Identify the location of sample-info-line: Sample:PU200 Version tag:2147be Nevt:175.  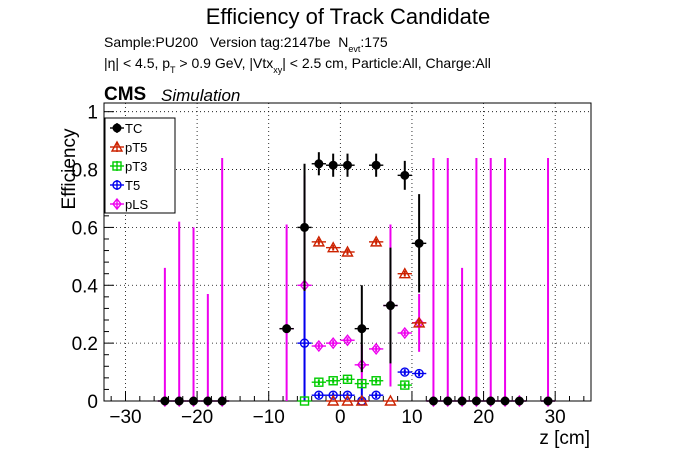
(246, 44).